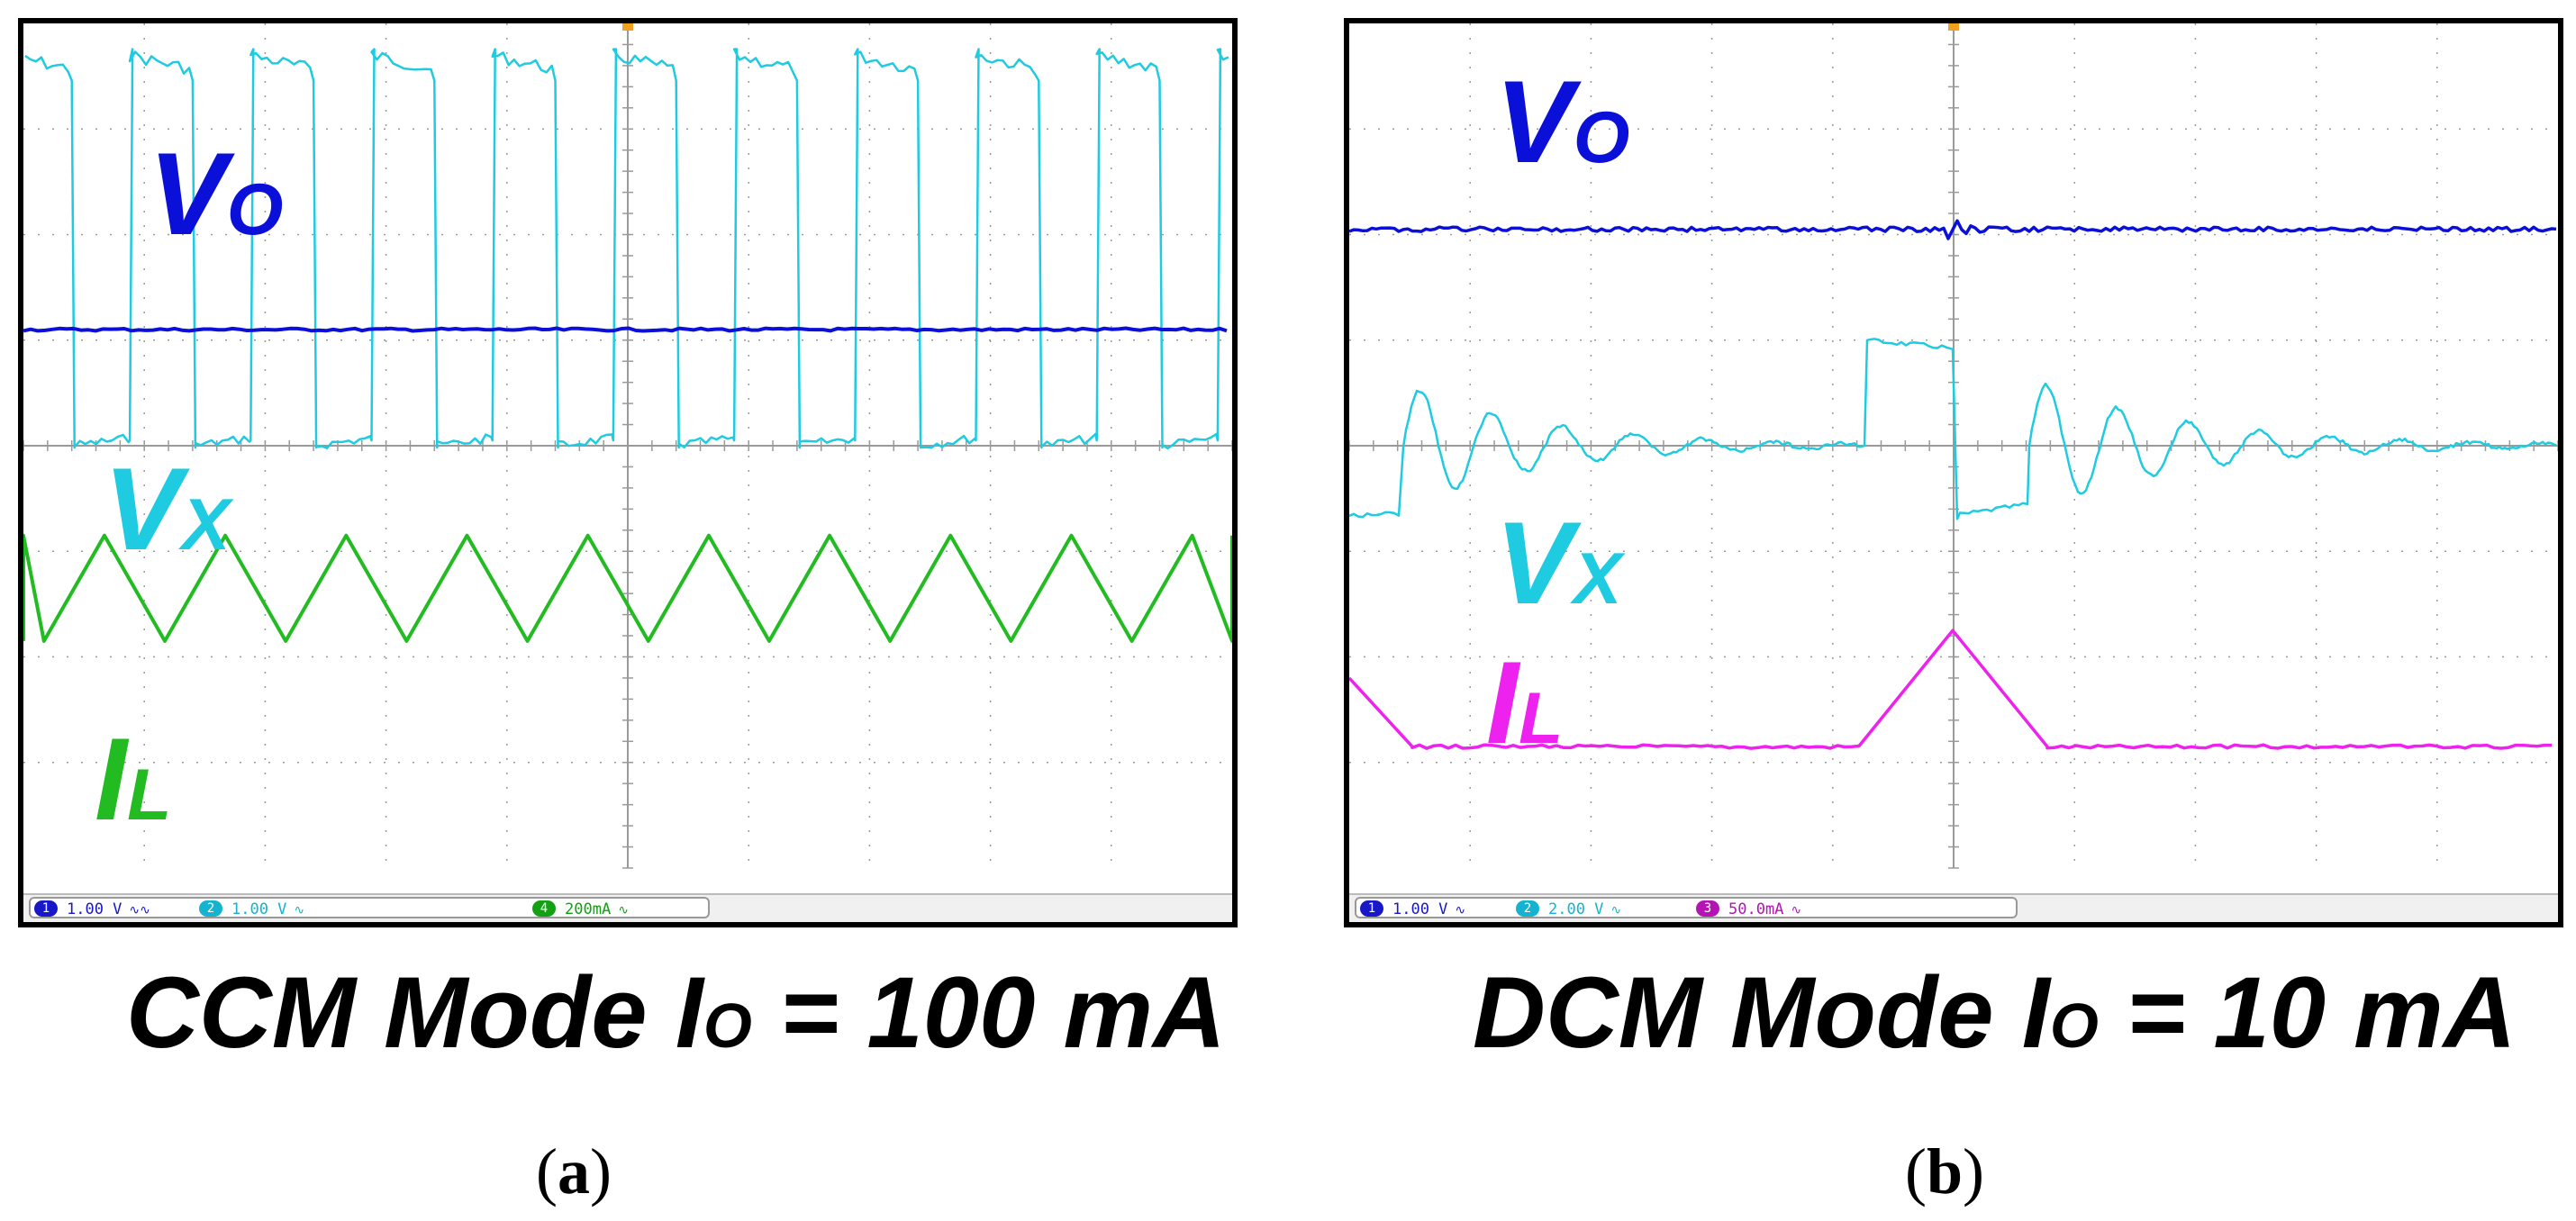  I want to click on vx-label-a: VX, so click(167, 509).